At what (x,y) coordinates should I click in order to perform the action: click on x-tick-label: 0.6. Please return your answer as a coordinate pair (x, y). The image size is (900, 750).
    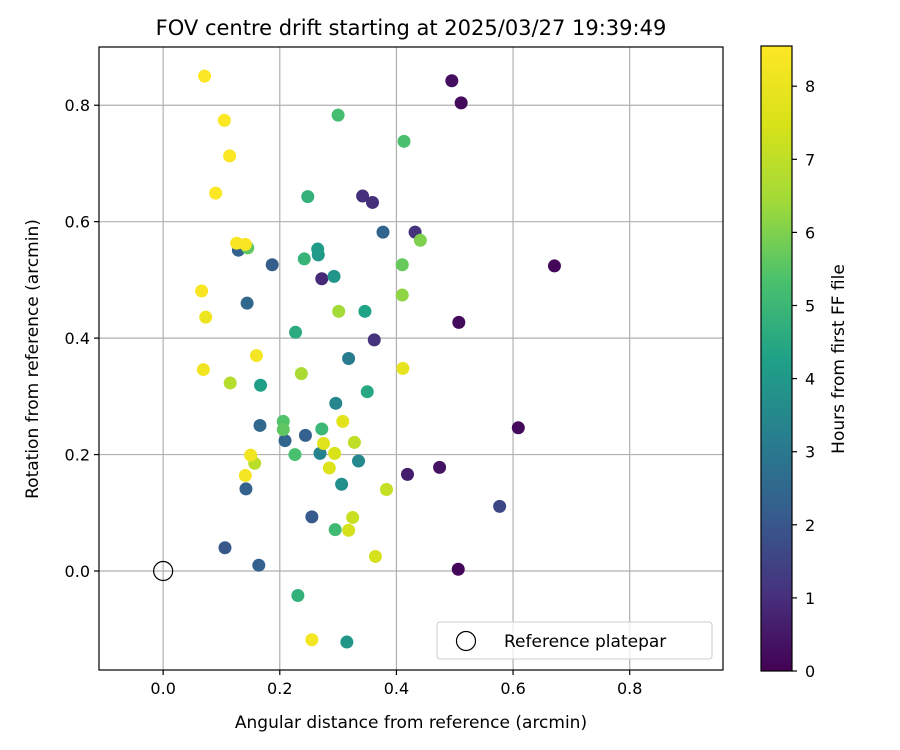
    Looking at the image, I should click on (512, 688).